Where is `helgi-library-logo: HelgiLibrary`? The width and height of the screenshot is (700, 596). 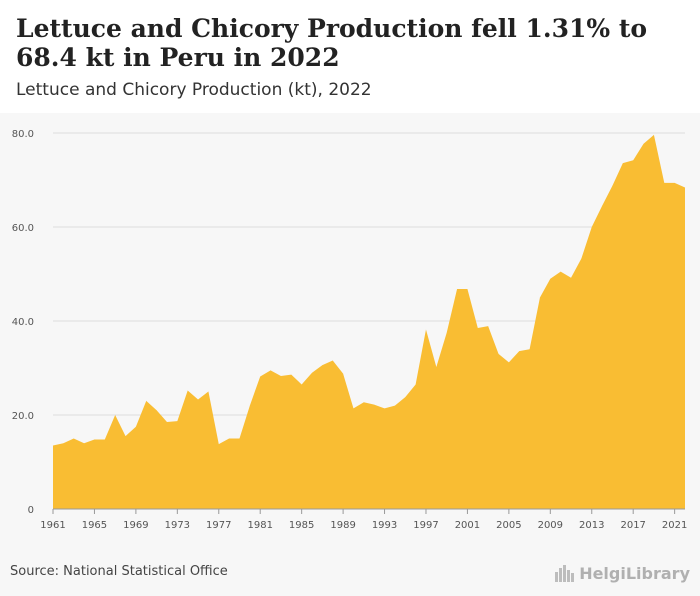
helgi-library-logo: HelgiLibrary is located at coordinates (622, 573).